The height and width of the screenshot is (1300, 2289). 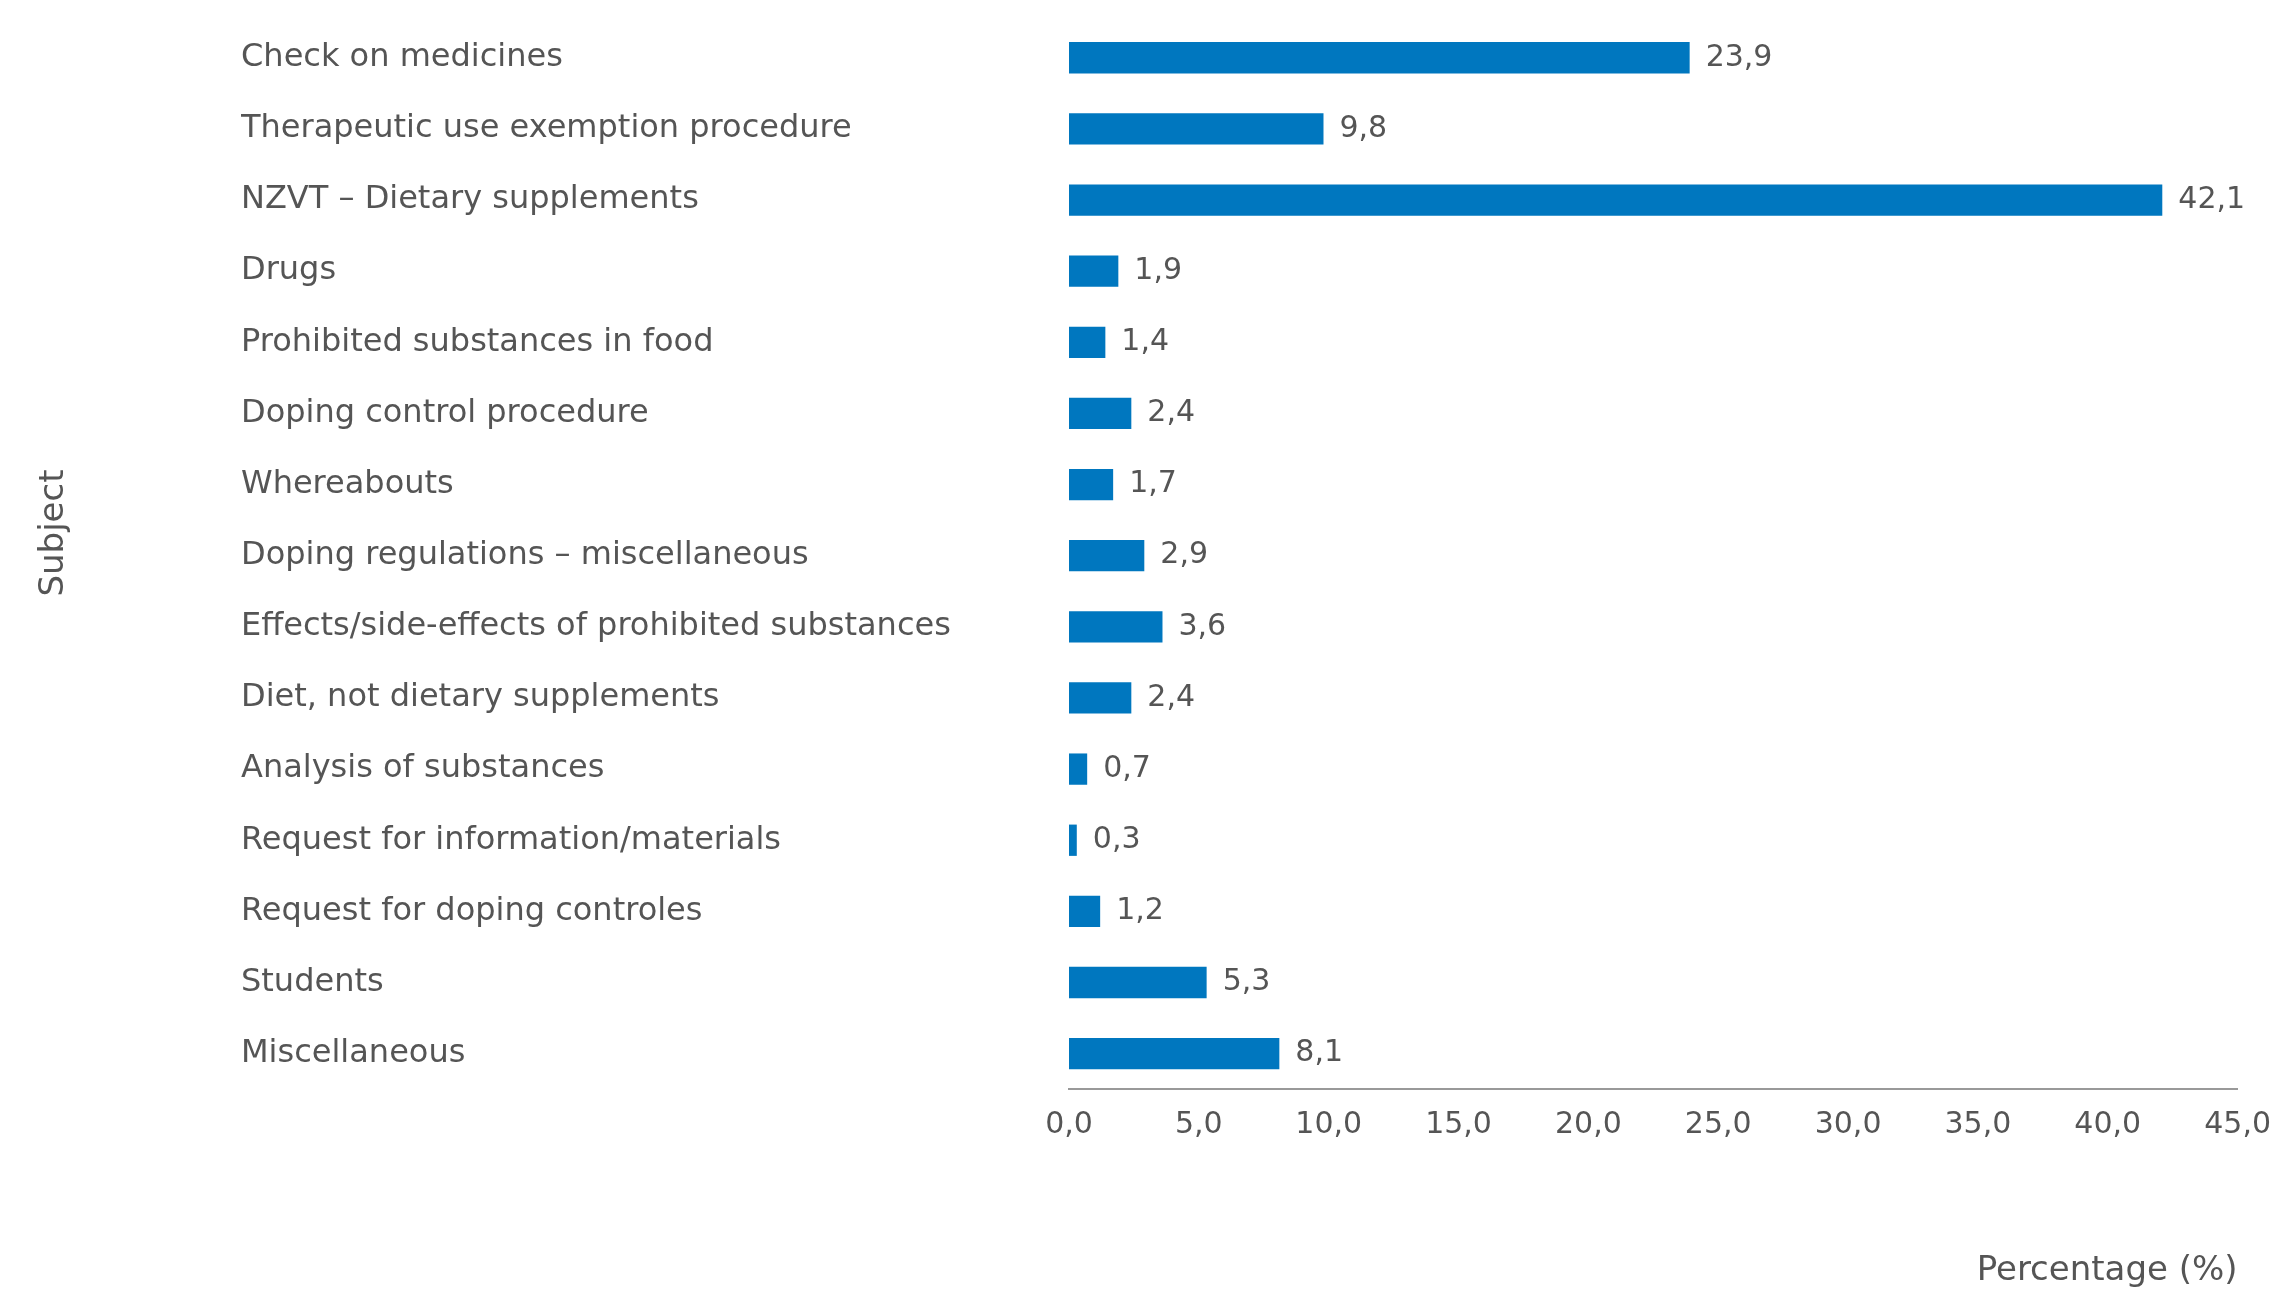 What do you see at coordinates (480, 695) in the screenshot?
I see `y-tick-label: Diet, not dietary supplements` at bounding box center [480, 695].